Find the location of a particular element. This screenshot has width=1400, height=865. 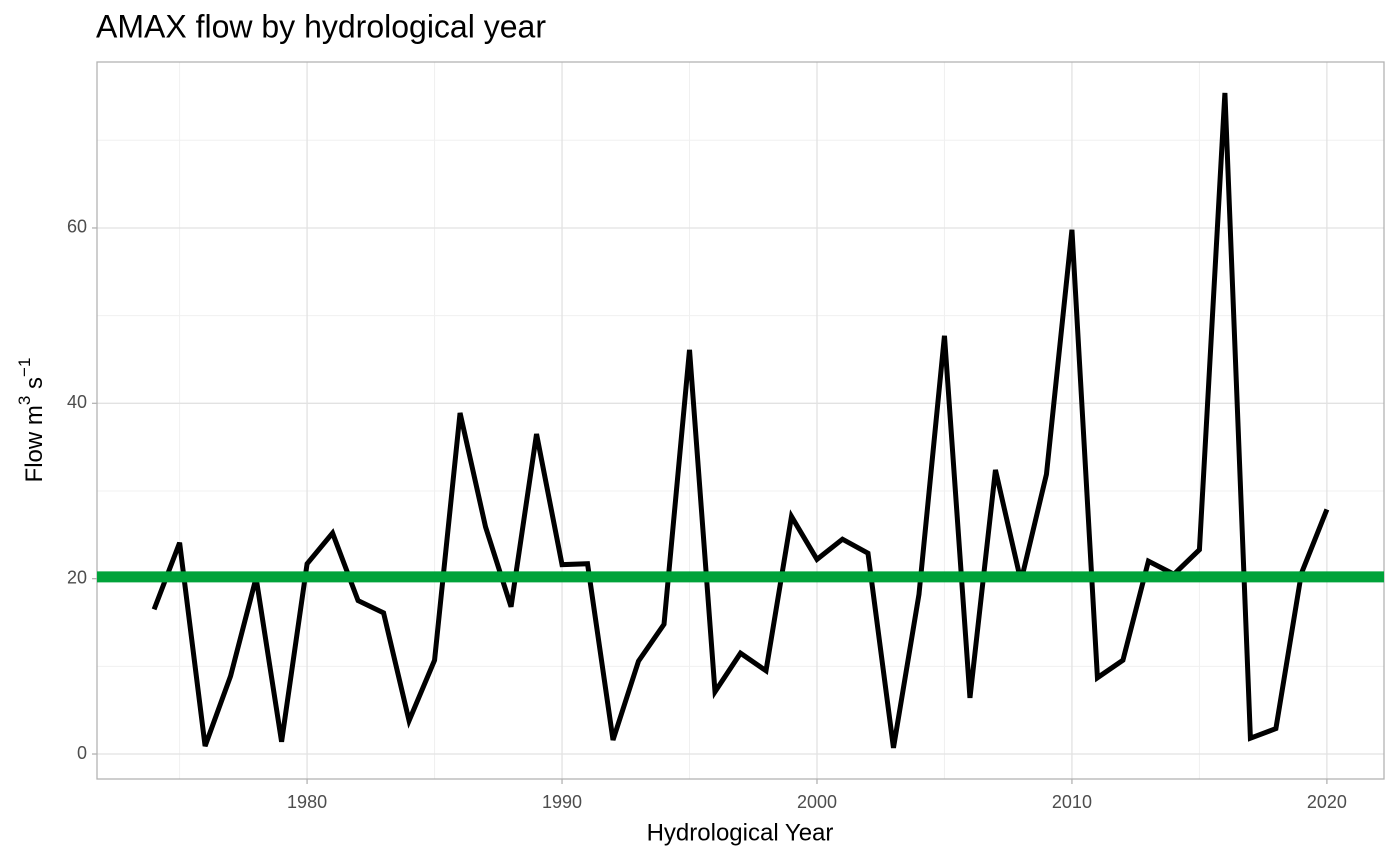

y-axis-title-part: −1 is located at coordinates (24, 367).